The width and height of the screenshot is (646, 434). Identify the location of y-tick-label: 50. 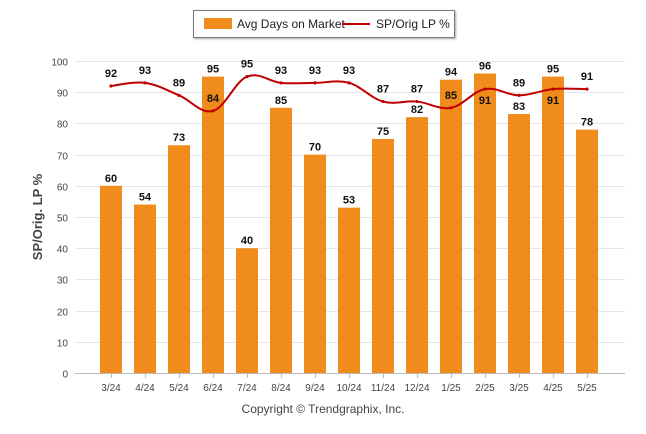
(63, 219).